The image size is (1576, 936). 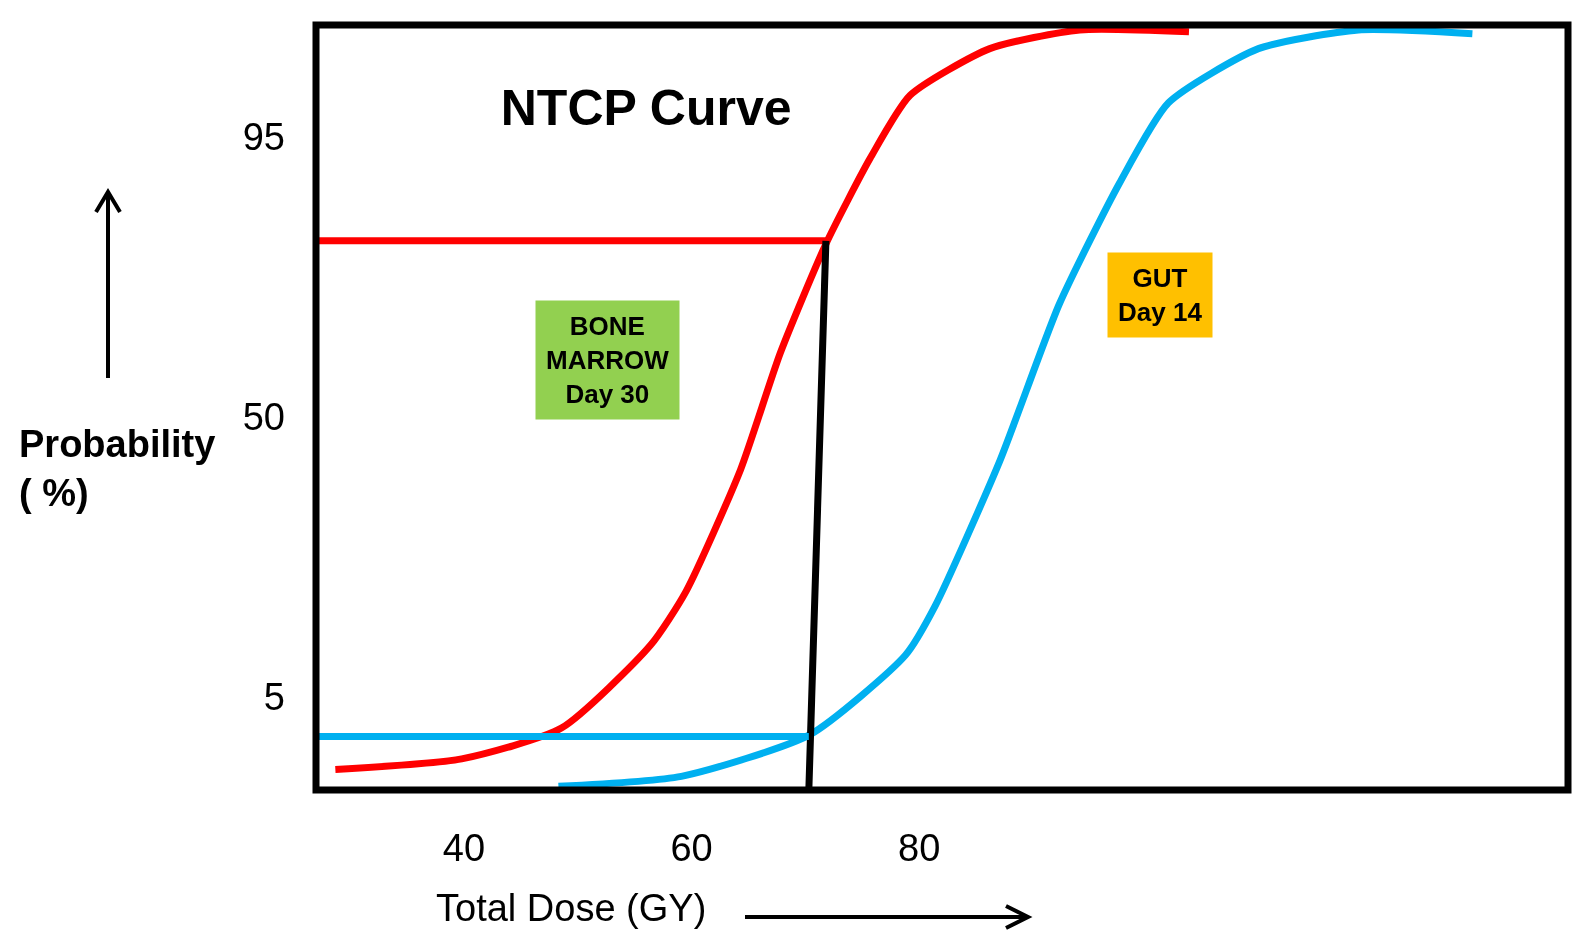 What do you see at coordinates (274, 697) in the screenshot?
I see `y-tick-label: 5` at bounding box center [274, 697].